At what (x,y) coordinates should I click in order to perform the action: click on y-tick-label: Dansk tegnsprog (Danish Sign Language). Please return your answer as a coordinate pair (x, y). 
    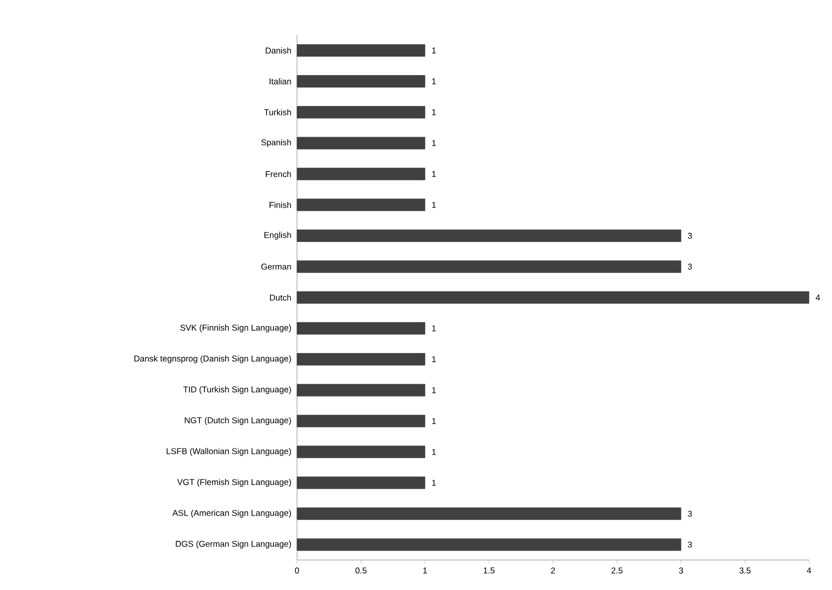
    Looking at the image, I should click on (212, 359).